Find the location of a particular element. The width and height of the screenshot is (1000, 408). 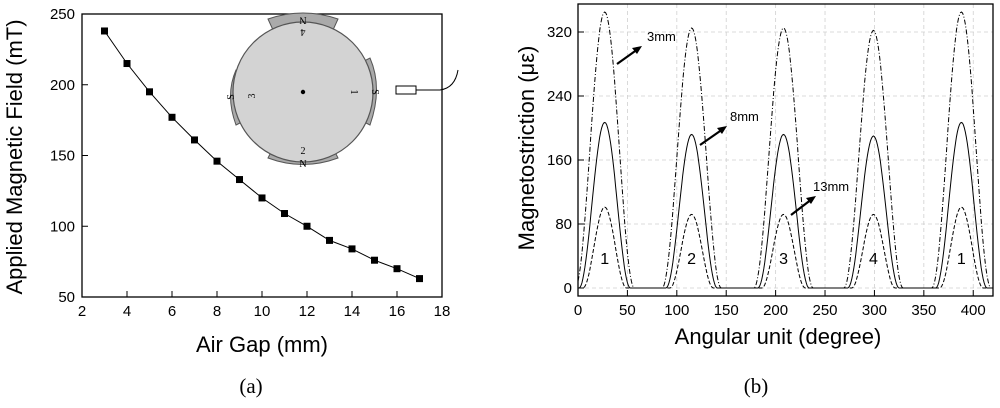

arrow-8mm is located at coordinates (711, 137).